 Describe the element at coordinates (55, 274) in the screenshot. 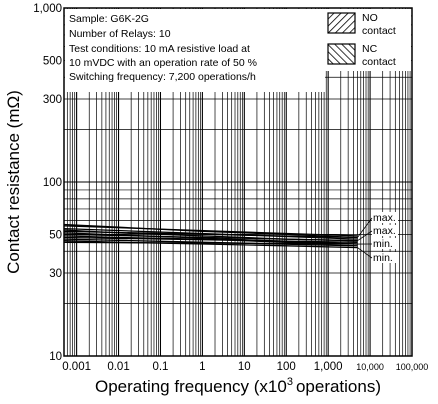

I see `y-tick-label: 30` at that location.